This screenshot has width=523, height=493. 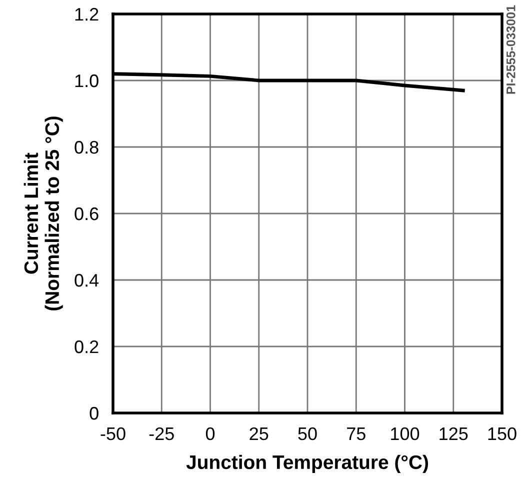 I want to click on y-tick-label: 1.0, so click(x=86, y=81).